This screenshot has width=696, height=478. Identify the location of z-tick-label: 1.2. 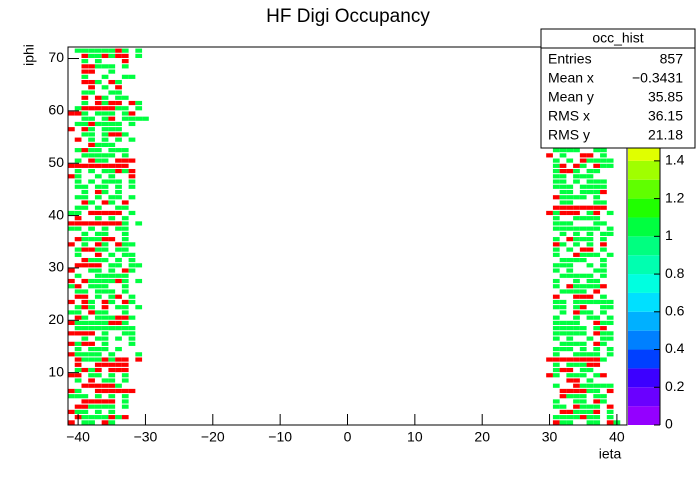
(675, 197).